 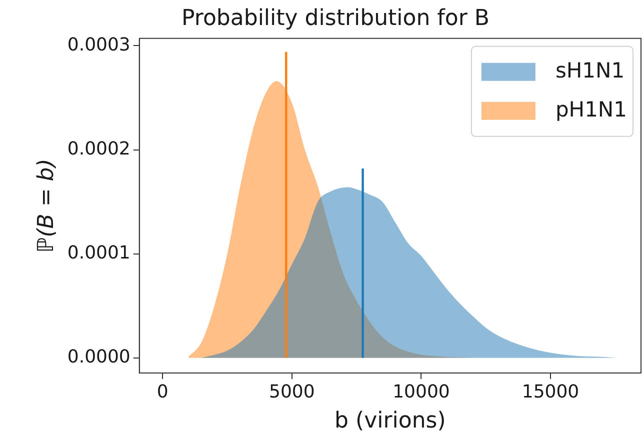 I want to click on x-tick-label: 5000, so click(x=292, y=391).